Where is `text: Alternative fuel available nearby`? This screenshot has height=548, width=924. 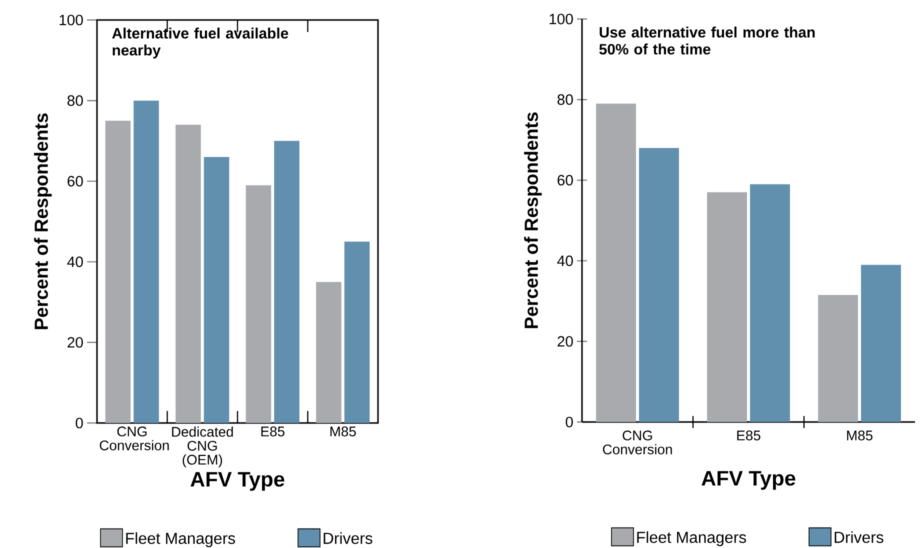
text: Alternative fuel available nearby is located at coordinates (200, 43).